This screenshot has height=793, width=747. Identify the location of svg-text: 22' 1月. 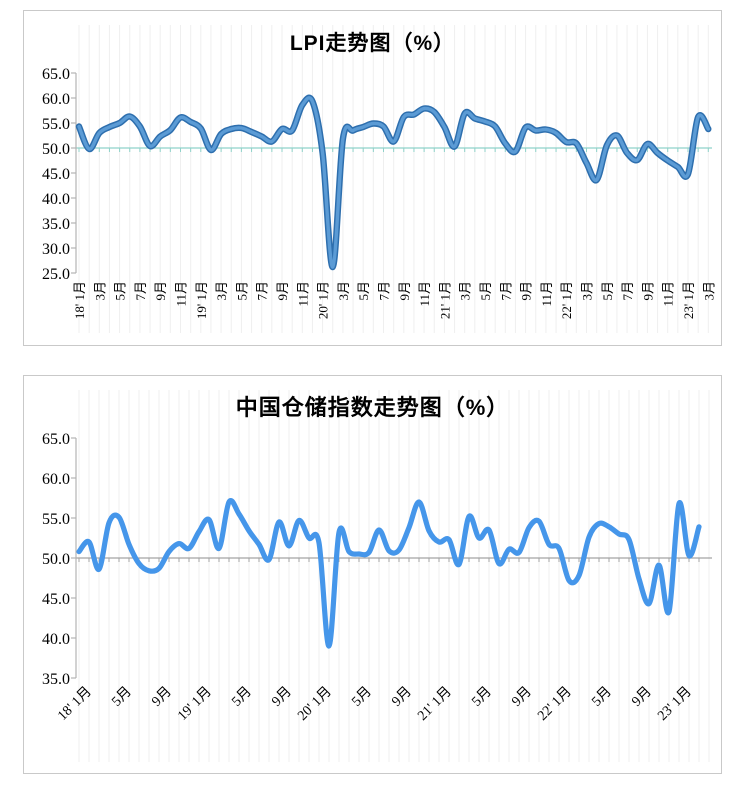
(566, 300).